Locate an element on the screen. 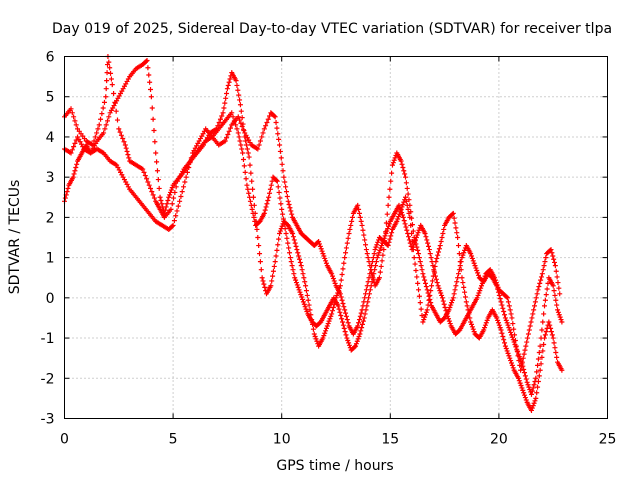  y-tick-label: -1 is located at coordinates (48, 339).